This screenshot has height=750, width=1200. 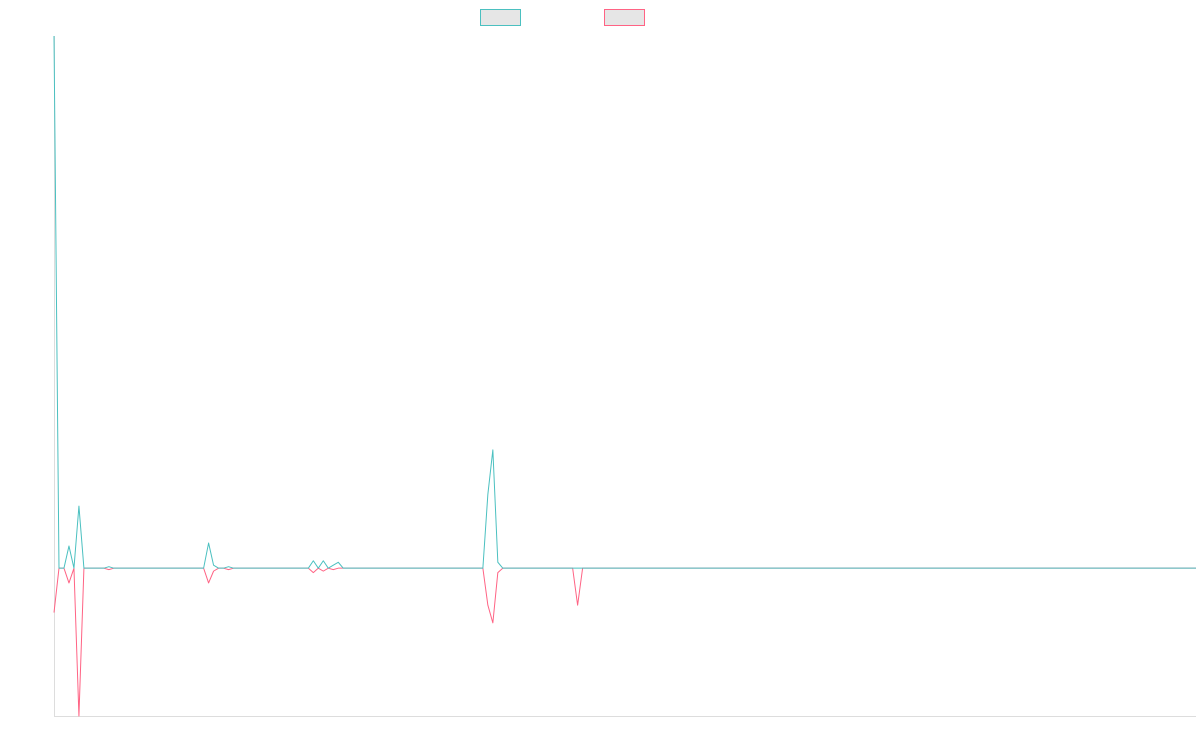 I want to click on legend, so click(x=562, y=17).